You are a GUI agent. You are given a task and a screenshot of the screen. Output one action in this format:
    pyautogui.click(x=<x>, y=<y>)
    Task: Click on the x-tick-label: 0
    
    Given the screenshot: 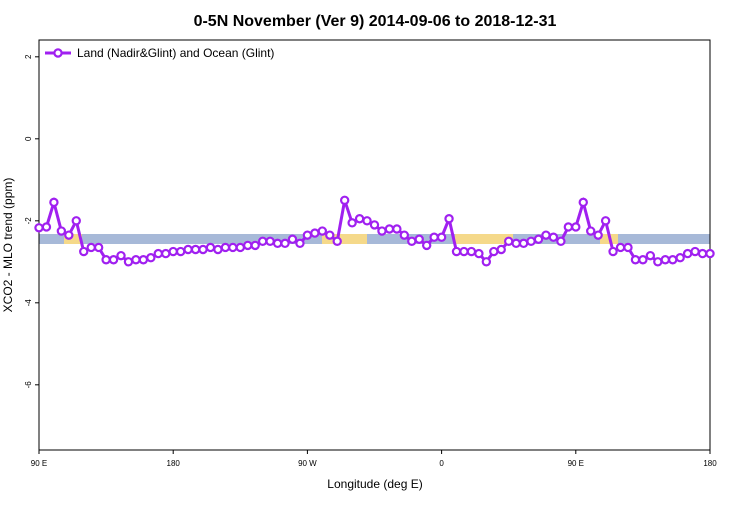 What is the action you would take?
    pyautogui.click(x=441, y=463)
    